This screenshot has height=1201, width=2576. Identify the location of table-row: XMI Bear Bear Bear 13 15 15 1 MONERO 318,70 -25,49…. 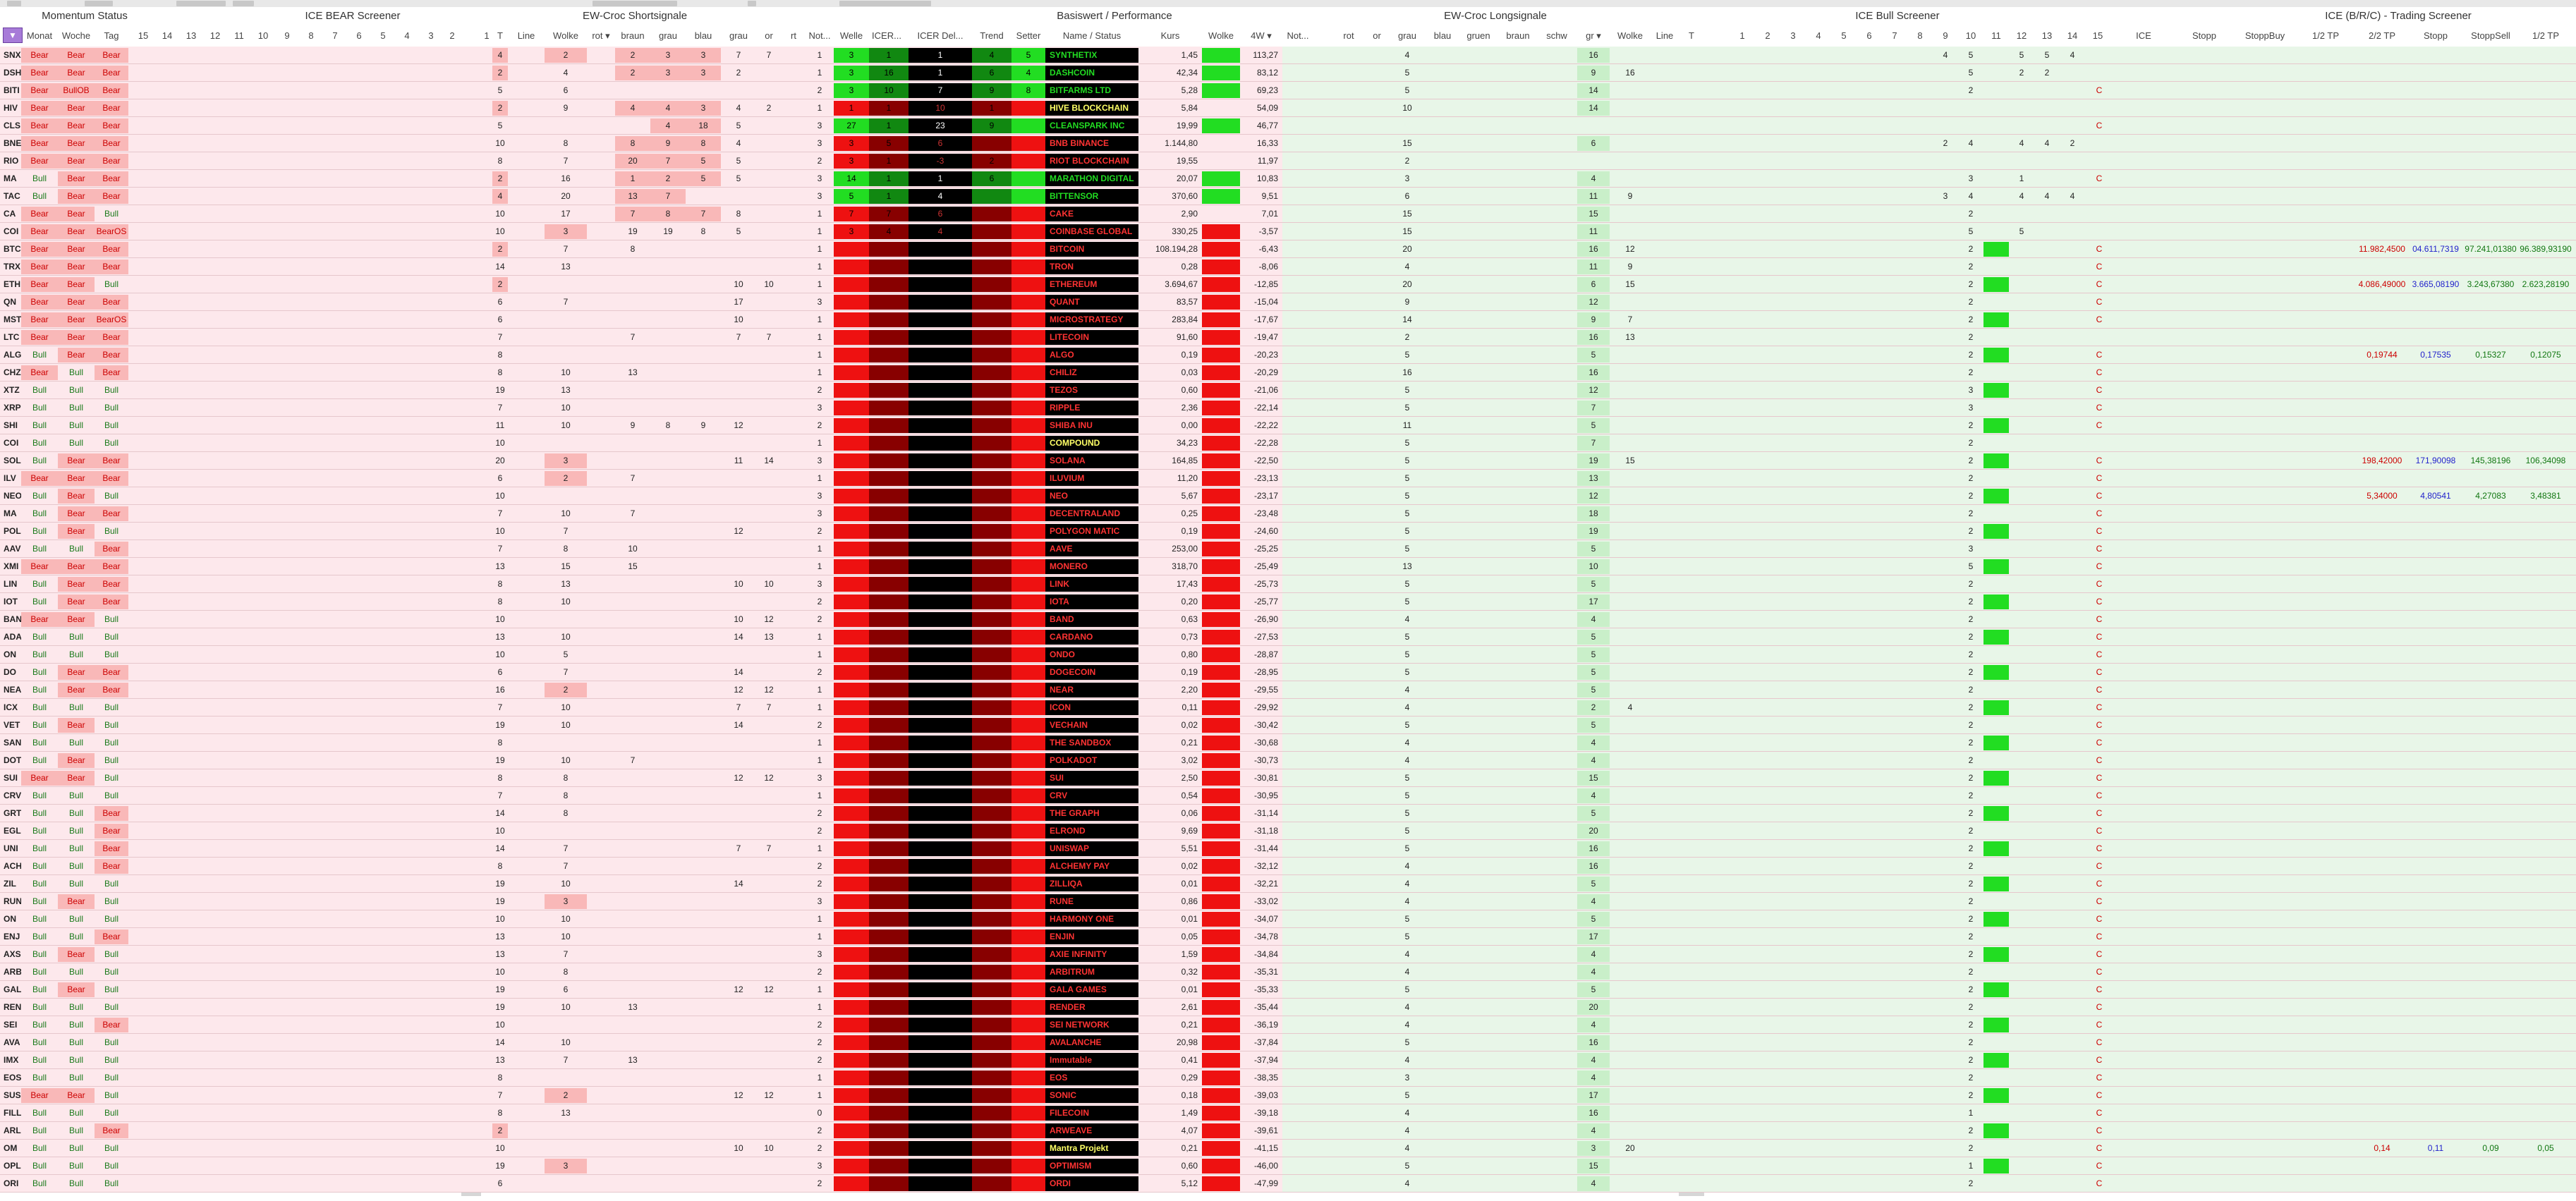
(1288, 566).